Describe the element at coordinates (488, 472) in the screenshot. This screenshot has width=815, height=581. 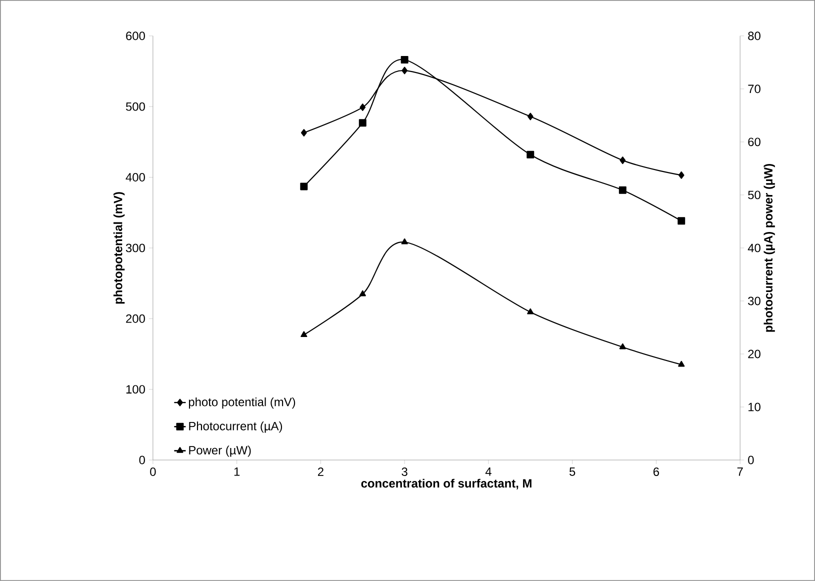
I see `x-tick-label: 4` at that location.